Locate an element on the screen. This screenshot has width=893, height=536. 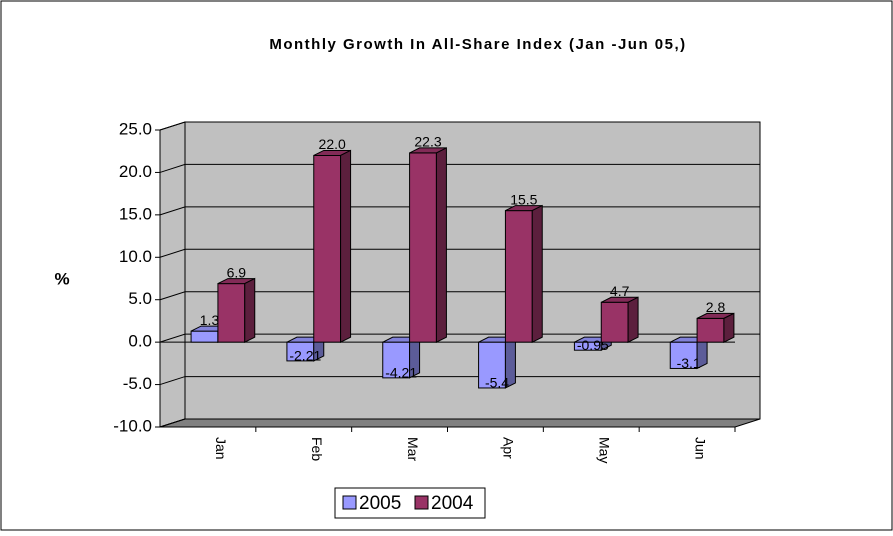
data-label: 6.9 is located at coordinates (237, 272).